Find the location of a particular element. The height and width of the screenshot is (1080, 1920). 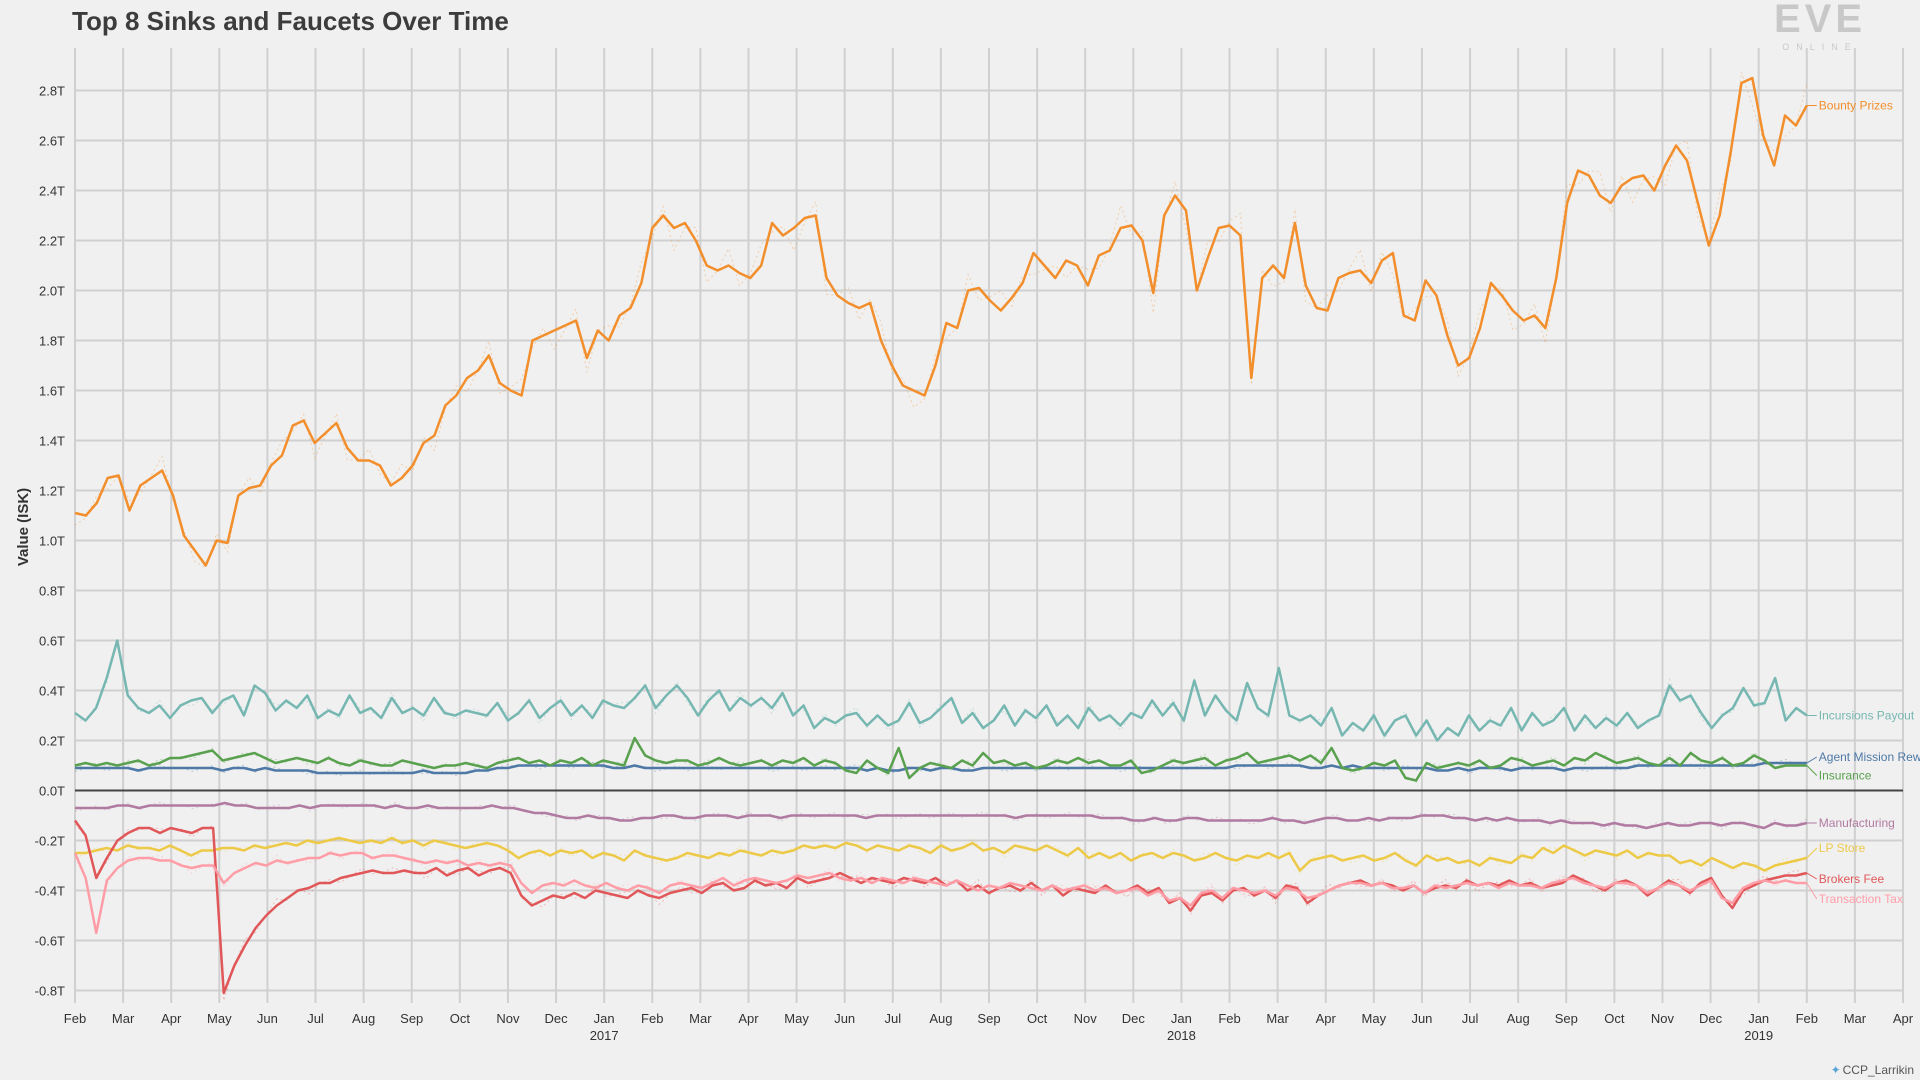

logo-text: EVE is located at coordinates (1820, 20).